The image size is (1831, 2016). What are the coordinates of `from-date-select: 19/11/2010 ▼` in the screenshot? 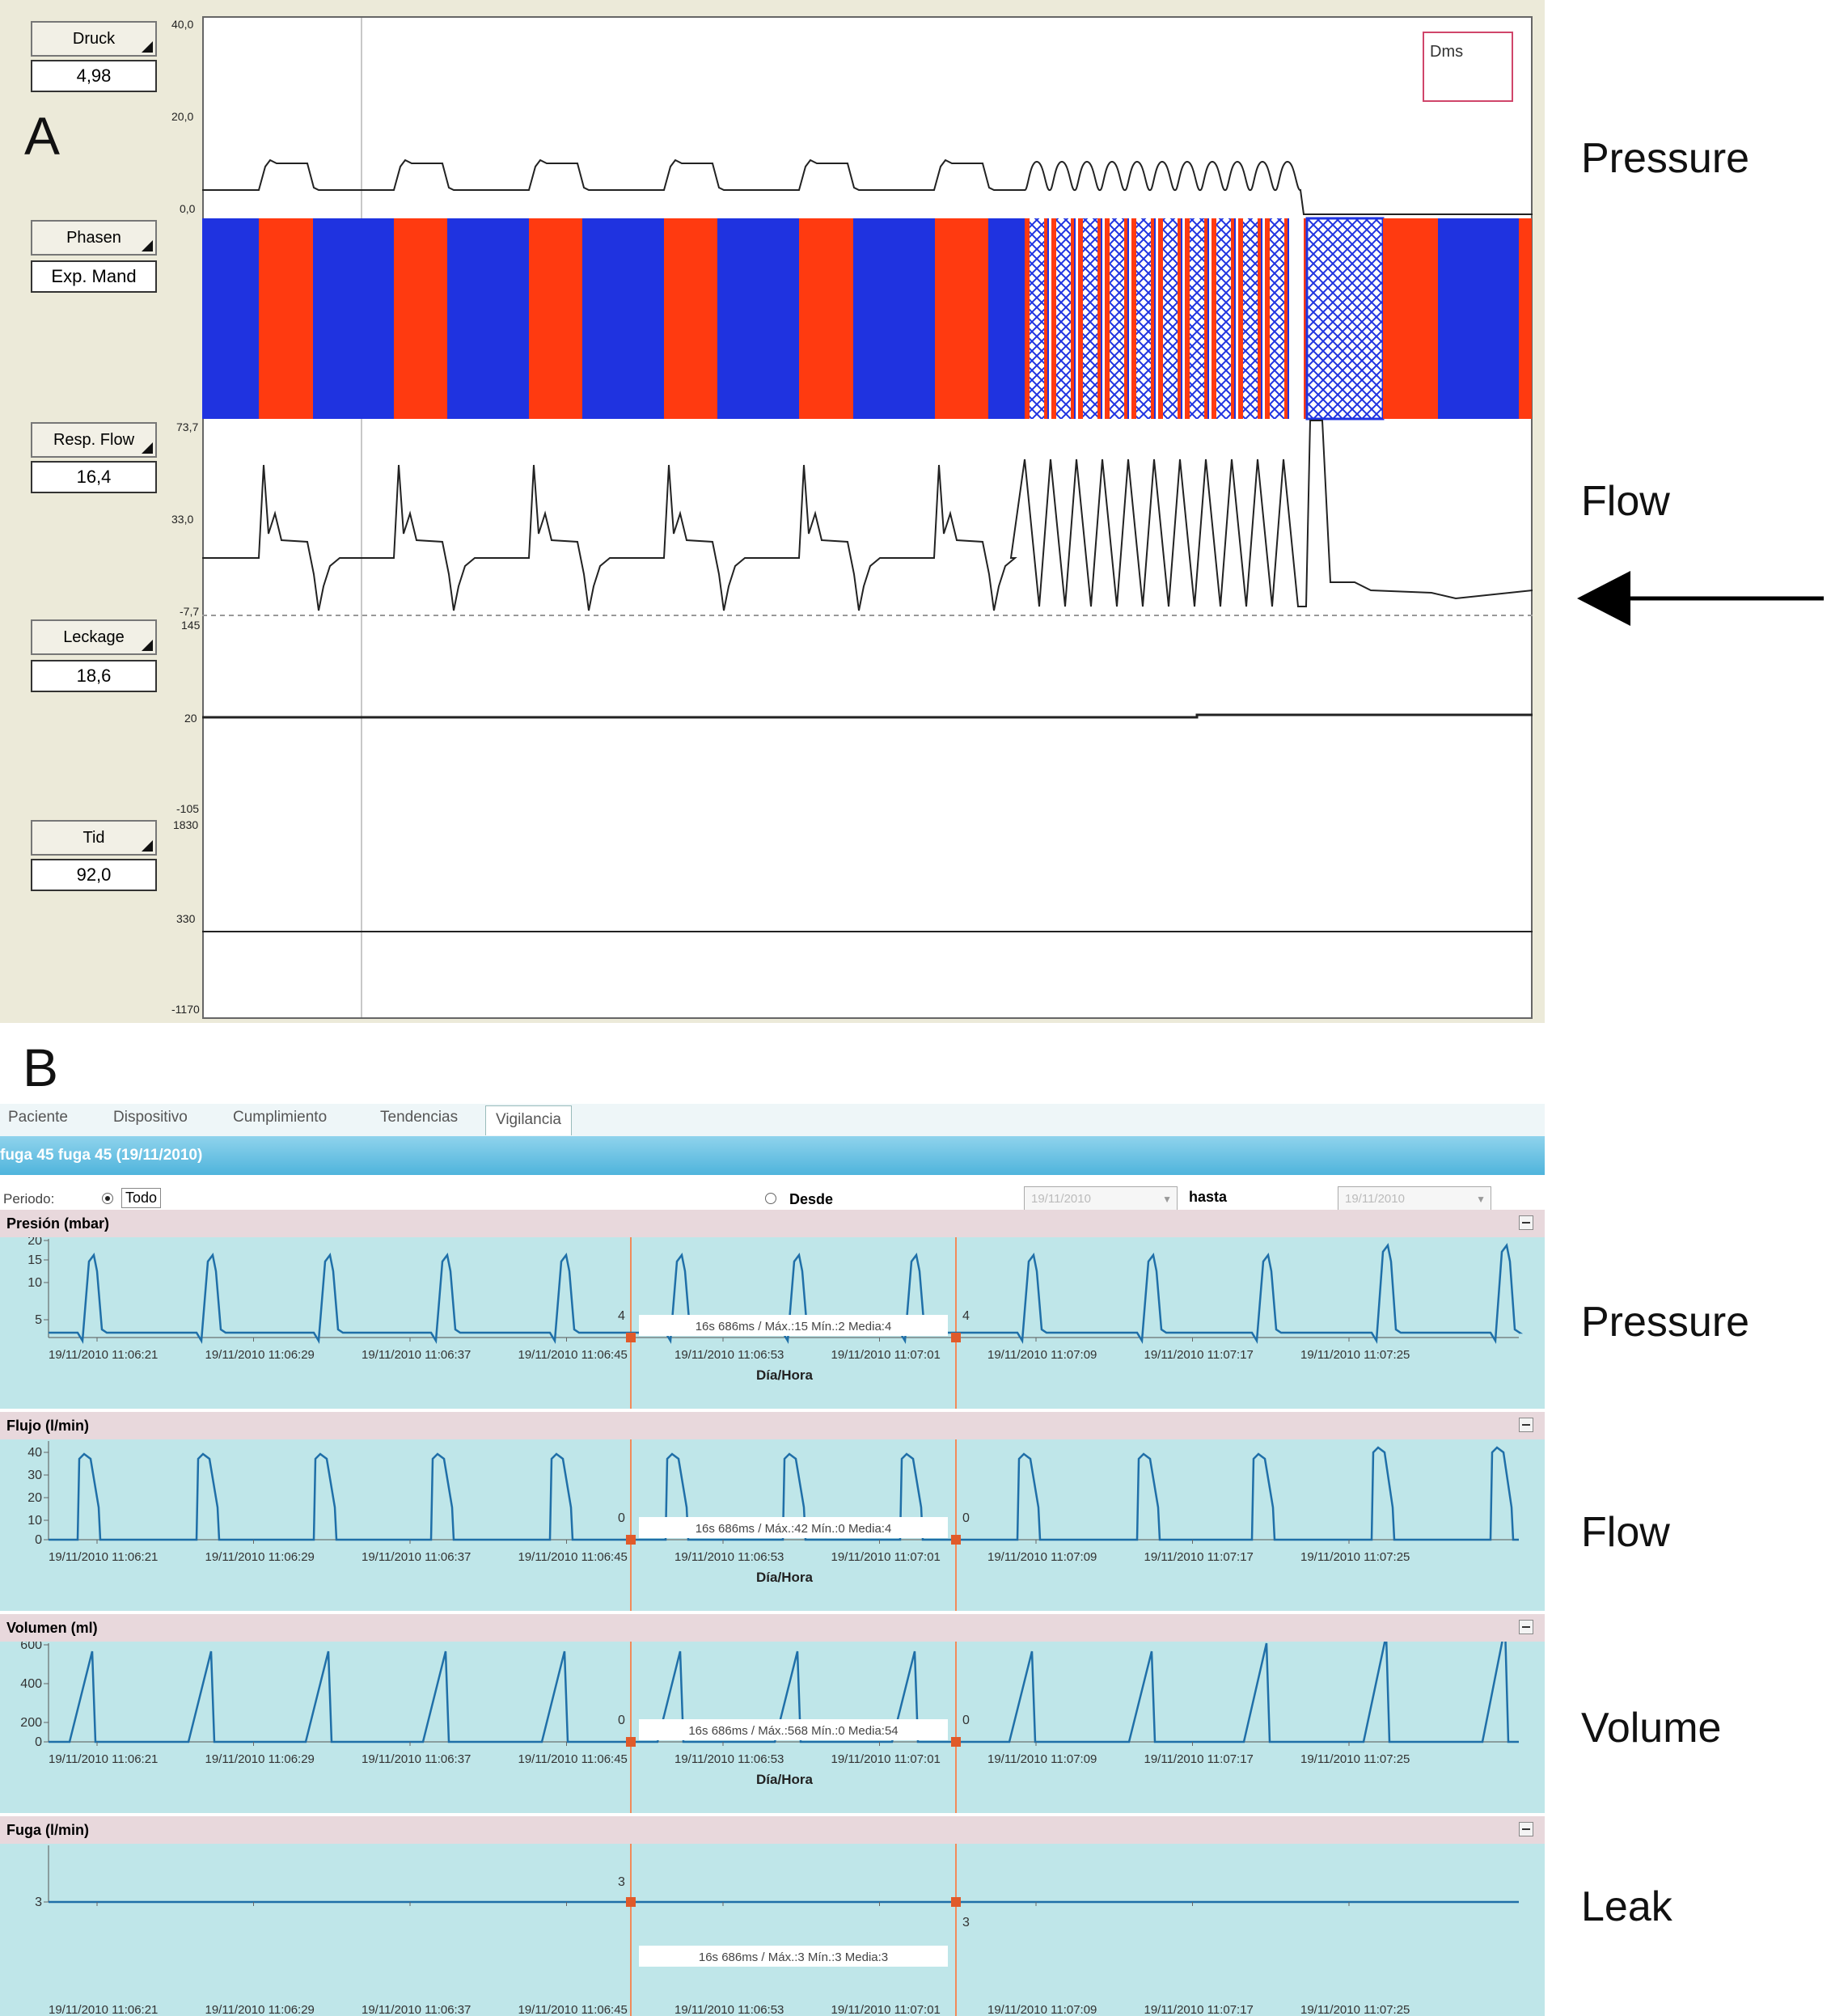 It's located at (1101, 1199).